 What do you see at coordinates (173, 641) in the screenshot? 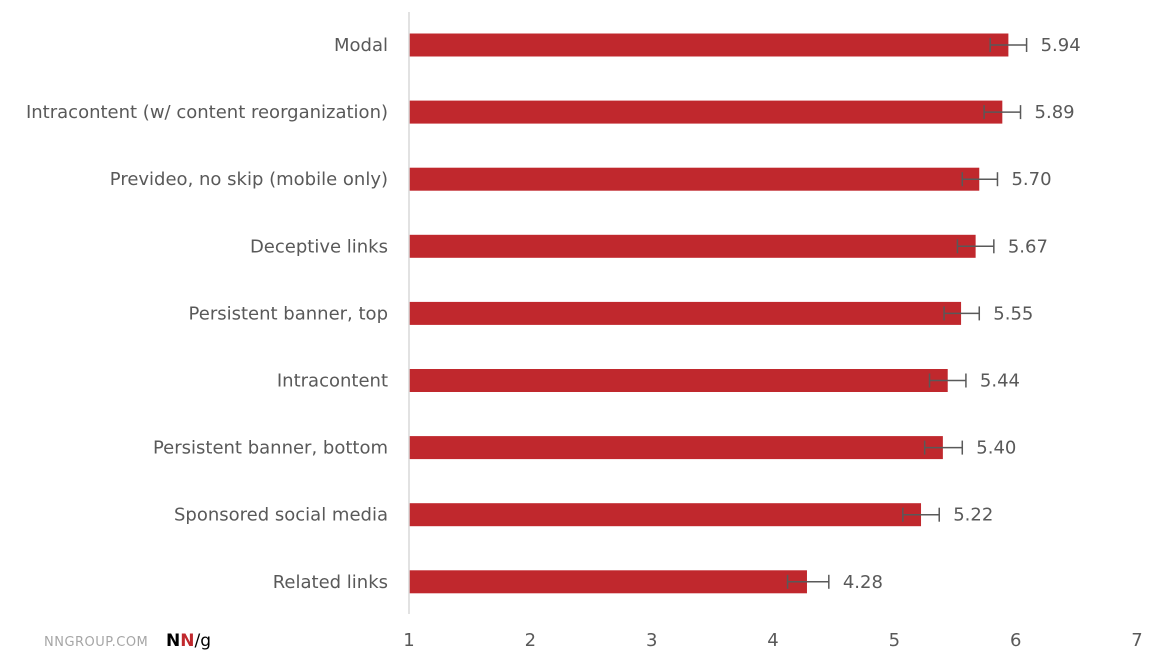
I see `logo-letter-n1: N` at bounding box center [173, 641].